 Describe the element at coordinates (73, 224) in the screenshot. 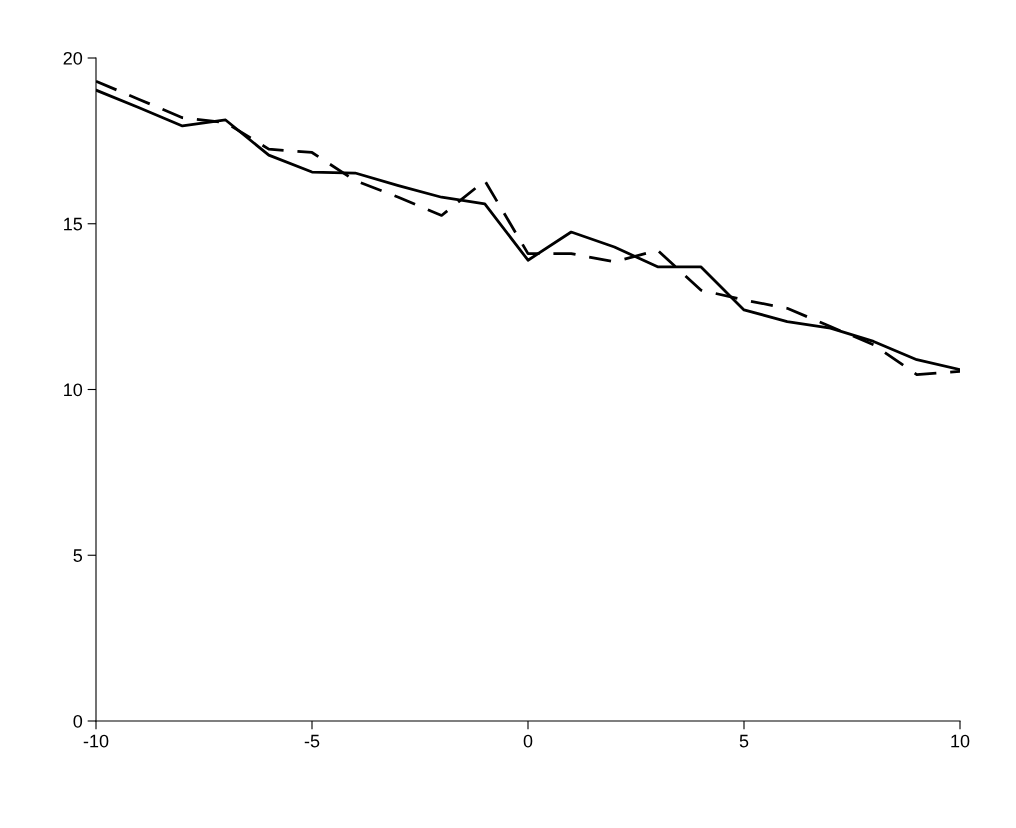

I see `y-tick-label: 15` at that location.